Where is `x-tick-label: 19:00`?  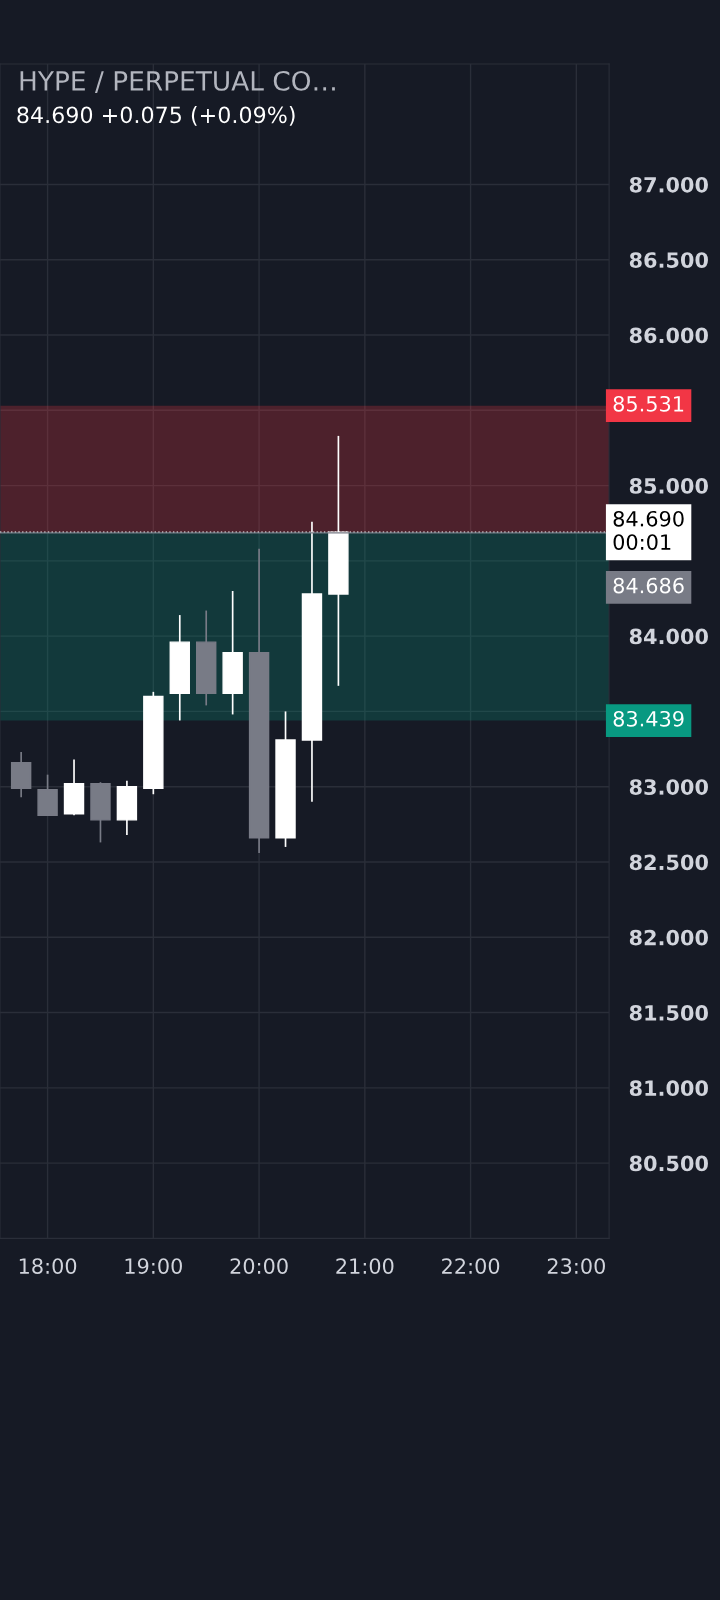
x-tick-label: 19:00 is located at coordinates (153, 1266).